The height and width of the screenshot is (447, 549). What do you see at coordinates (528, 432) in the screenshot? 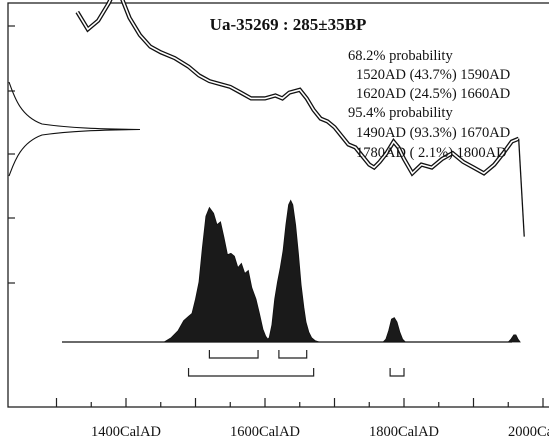
I see `x-tick-label: 2000CalAD` at bounding box center [528, 432].